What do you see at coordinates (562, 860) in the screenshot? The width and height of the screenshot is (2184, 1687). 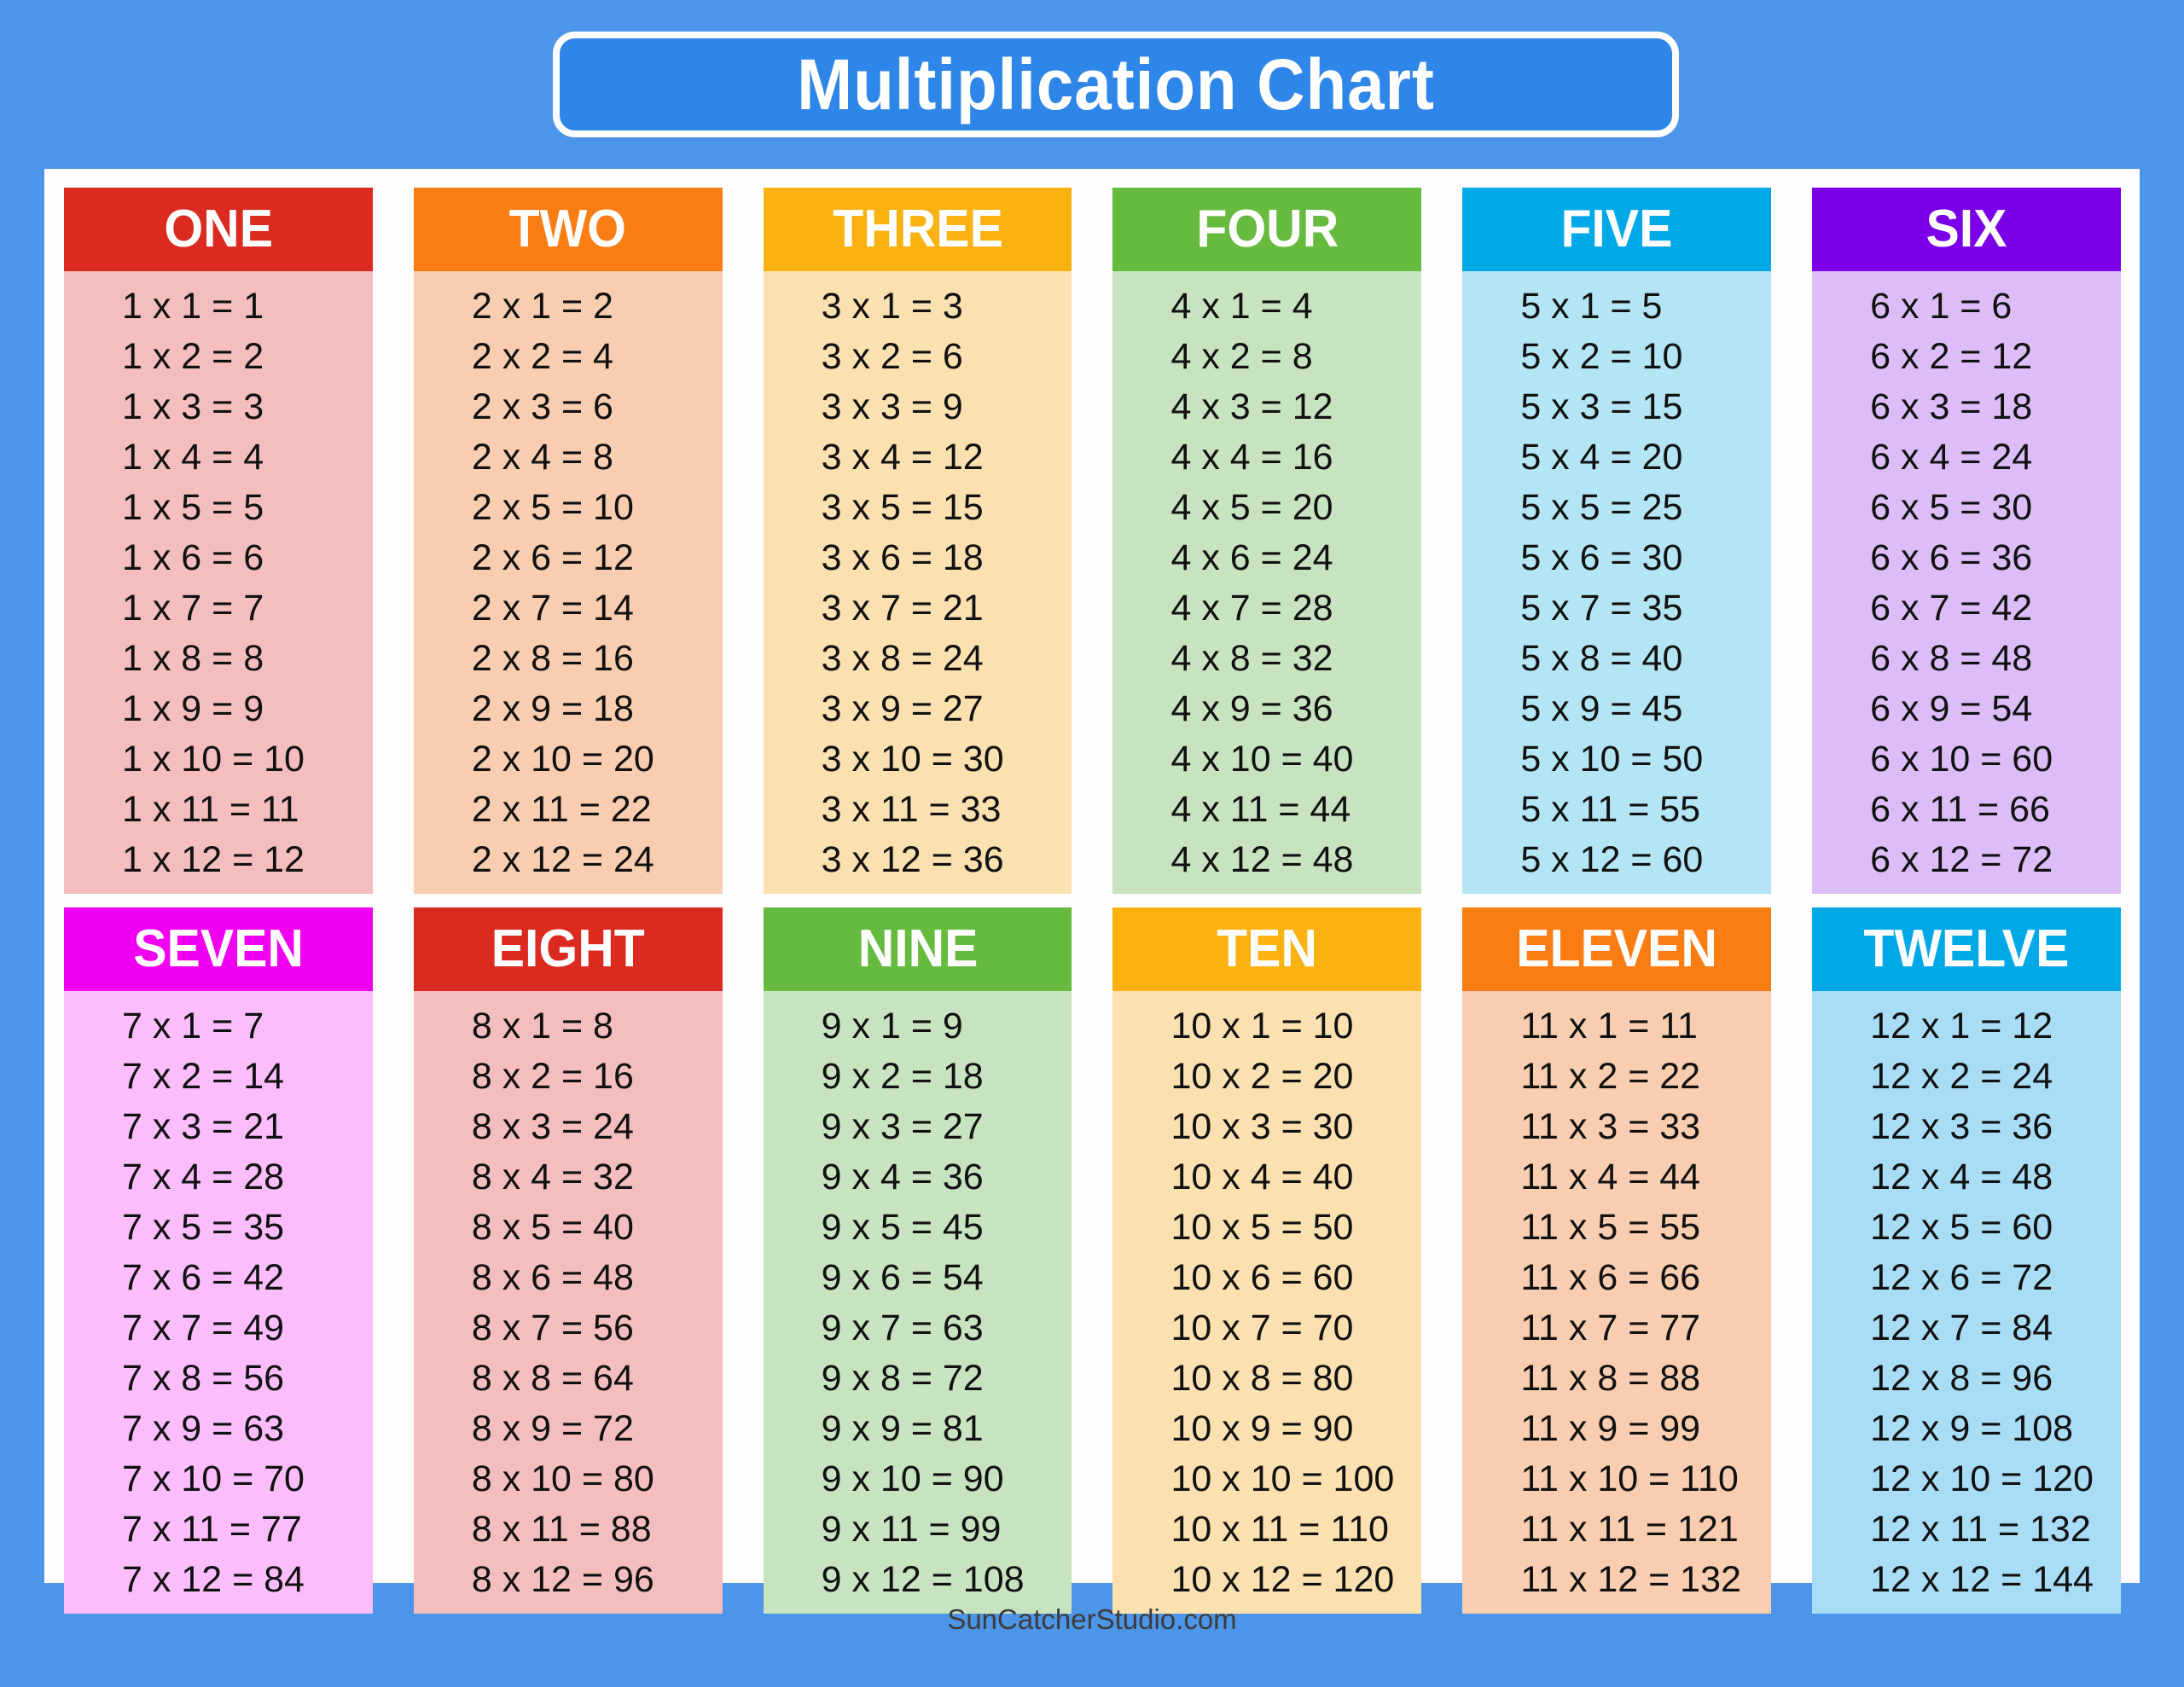 I see `fact-row: 2 x 12 = 24` at bounding box center [562, 860].